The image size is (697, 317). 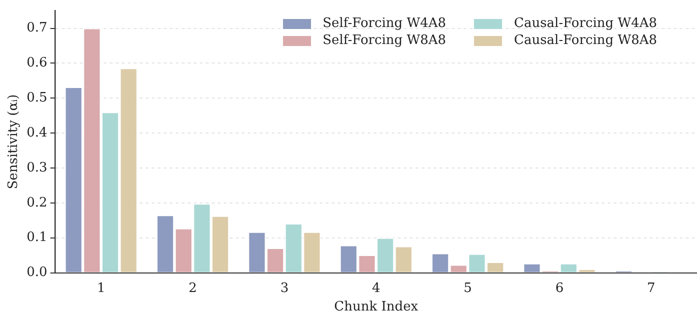 What do you see at coordinates (37, 63) in the screenshot?
I see `y-tick-label: 0.6` at bounding box center [37, 63].